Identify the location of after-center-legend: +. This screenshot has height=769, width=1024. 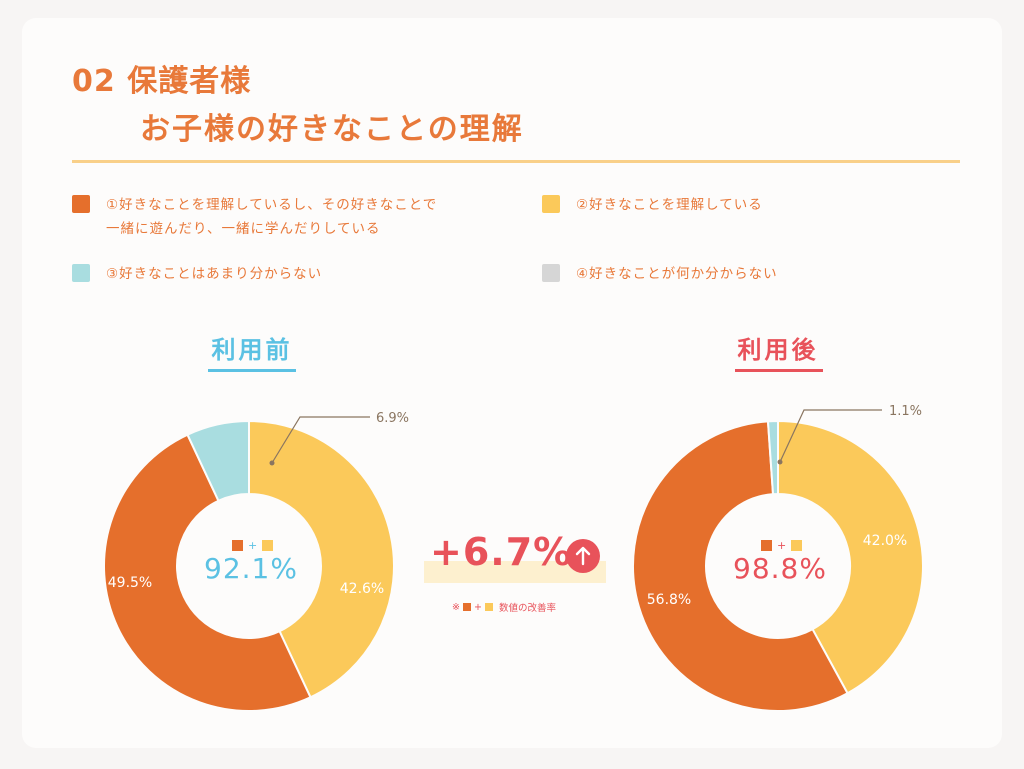
(782, 545).